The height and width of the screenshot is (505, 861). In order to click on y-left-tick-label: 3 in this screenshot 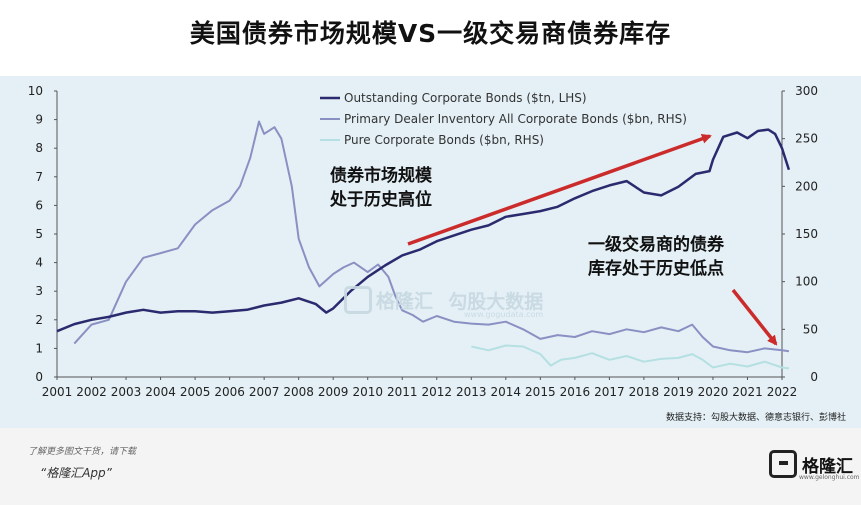, I will do `click(39, 291)`.